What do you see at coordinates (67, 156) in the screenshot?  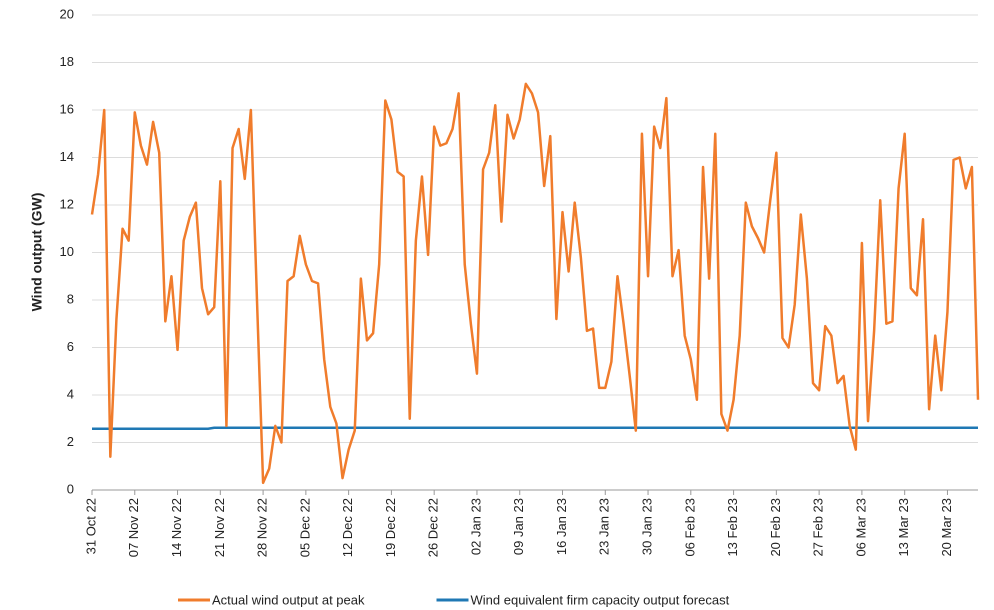 I see `y-tick-label: 14` at bounding box center [67, 156].